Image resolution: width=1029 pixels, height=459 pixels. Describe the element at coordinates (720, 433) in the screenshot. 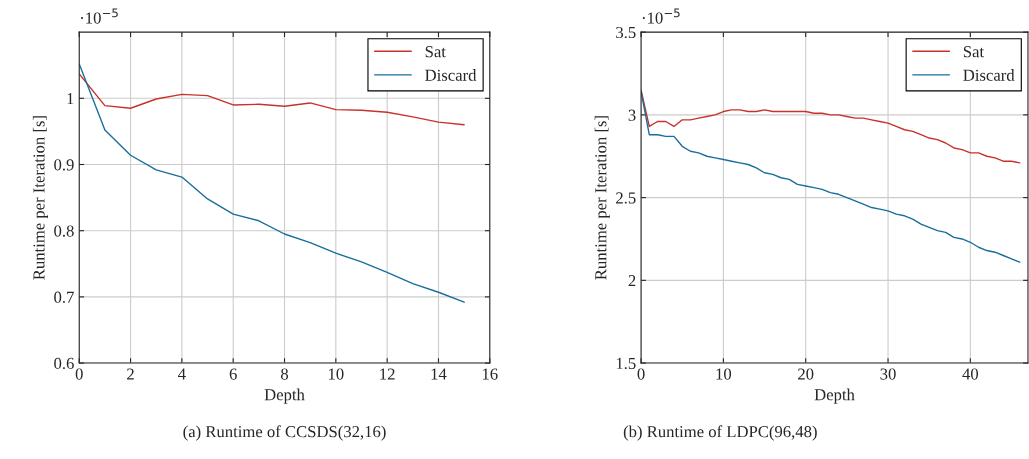

I see `text: (b) Runtime of LDPC(96,48)` at that location.